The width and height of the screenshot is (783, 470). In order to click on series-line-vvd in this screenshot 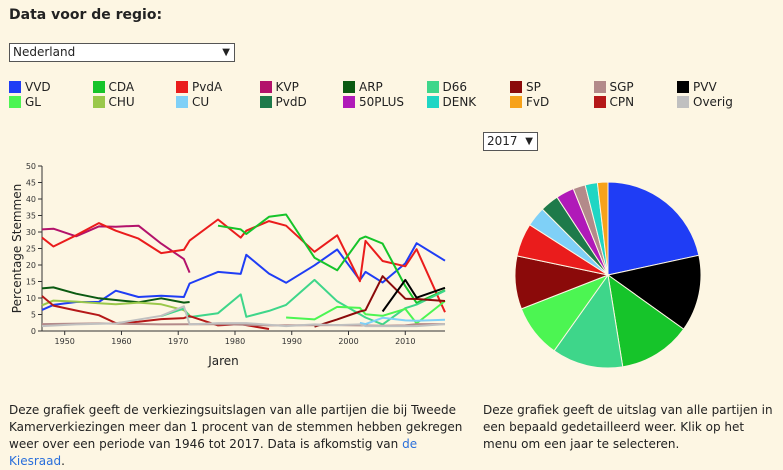, I will do `click(243, 276)`.